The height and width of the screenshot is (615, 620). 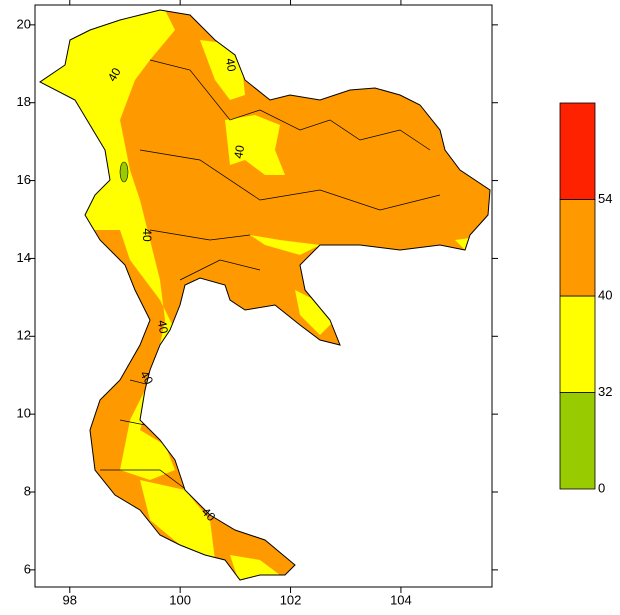 I want to click on y-tick-label: 10, so click(x=24, y=413).